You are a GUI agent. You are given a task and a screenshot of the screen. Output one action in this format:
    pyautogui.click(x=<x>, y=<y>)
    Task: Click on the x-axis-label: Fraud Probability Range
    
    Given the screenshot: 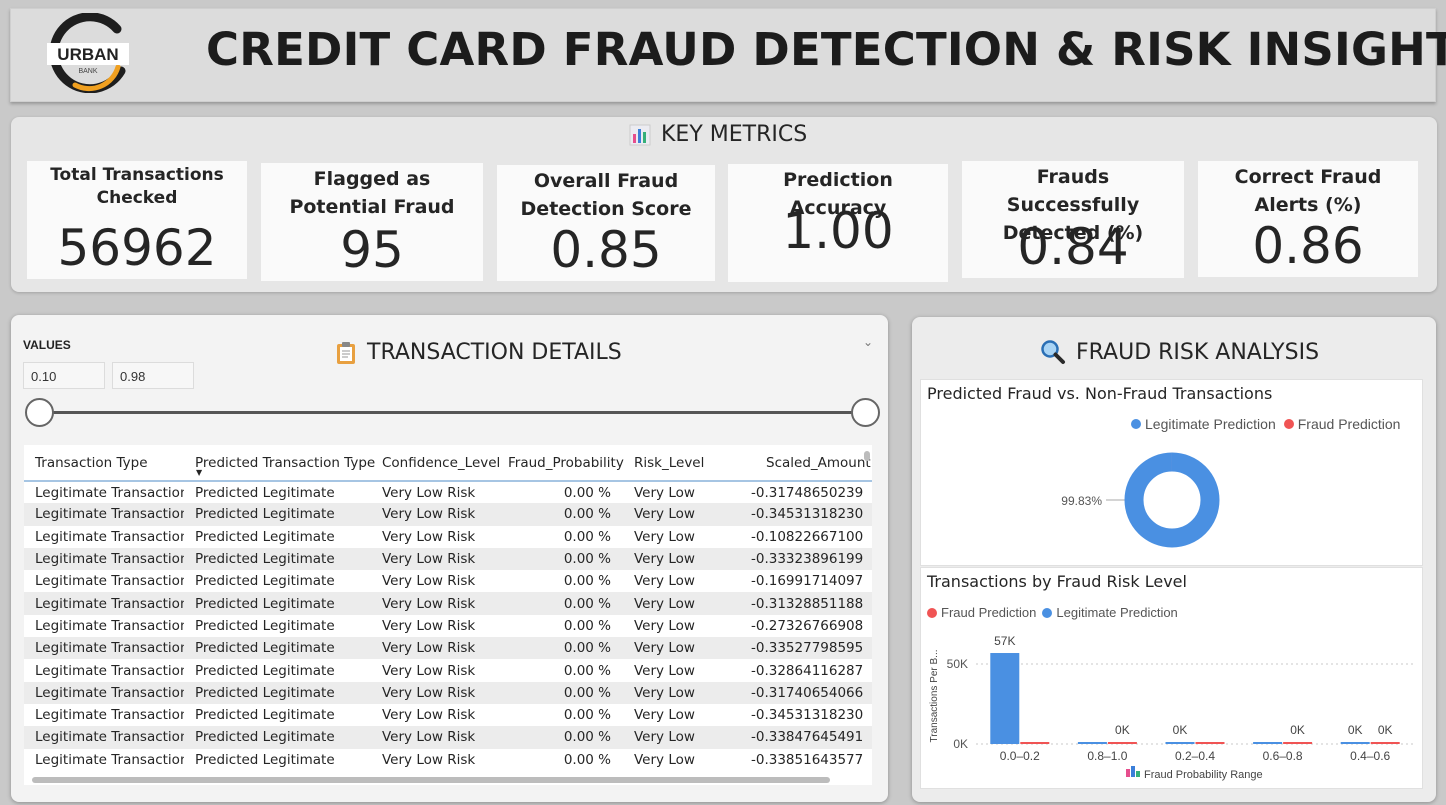 What is the action you would take?
    pyautogui.click(x=1203, y=775)
    